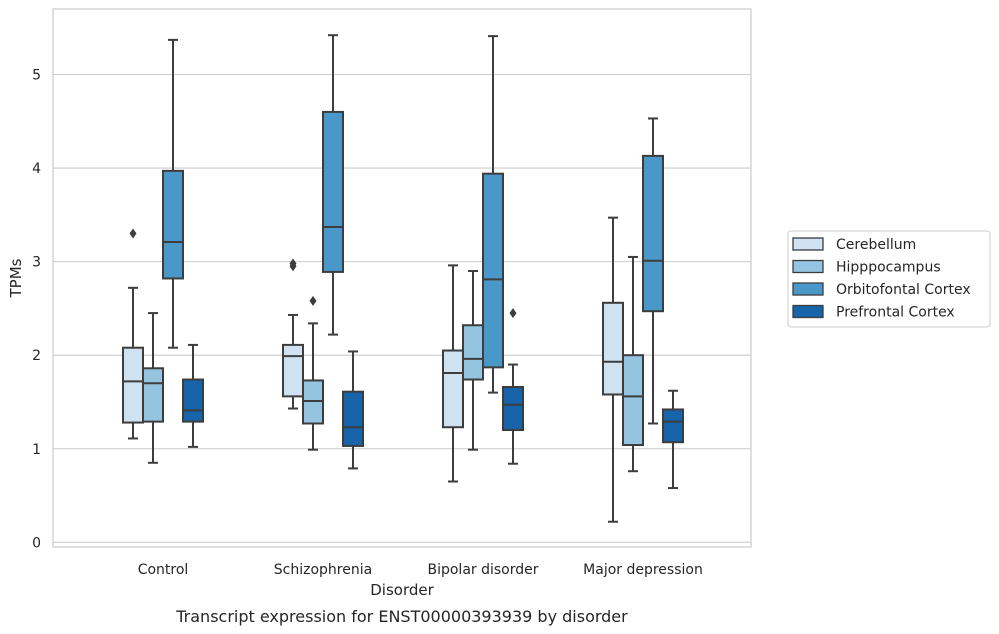  What do you see at coordinates (903, 290) in the screenshot?
I see `legend-entry: Orbitofontal Cortex` at bounding box center [903, 290].